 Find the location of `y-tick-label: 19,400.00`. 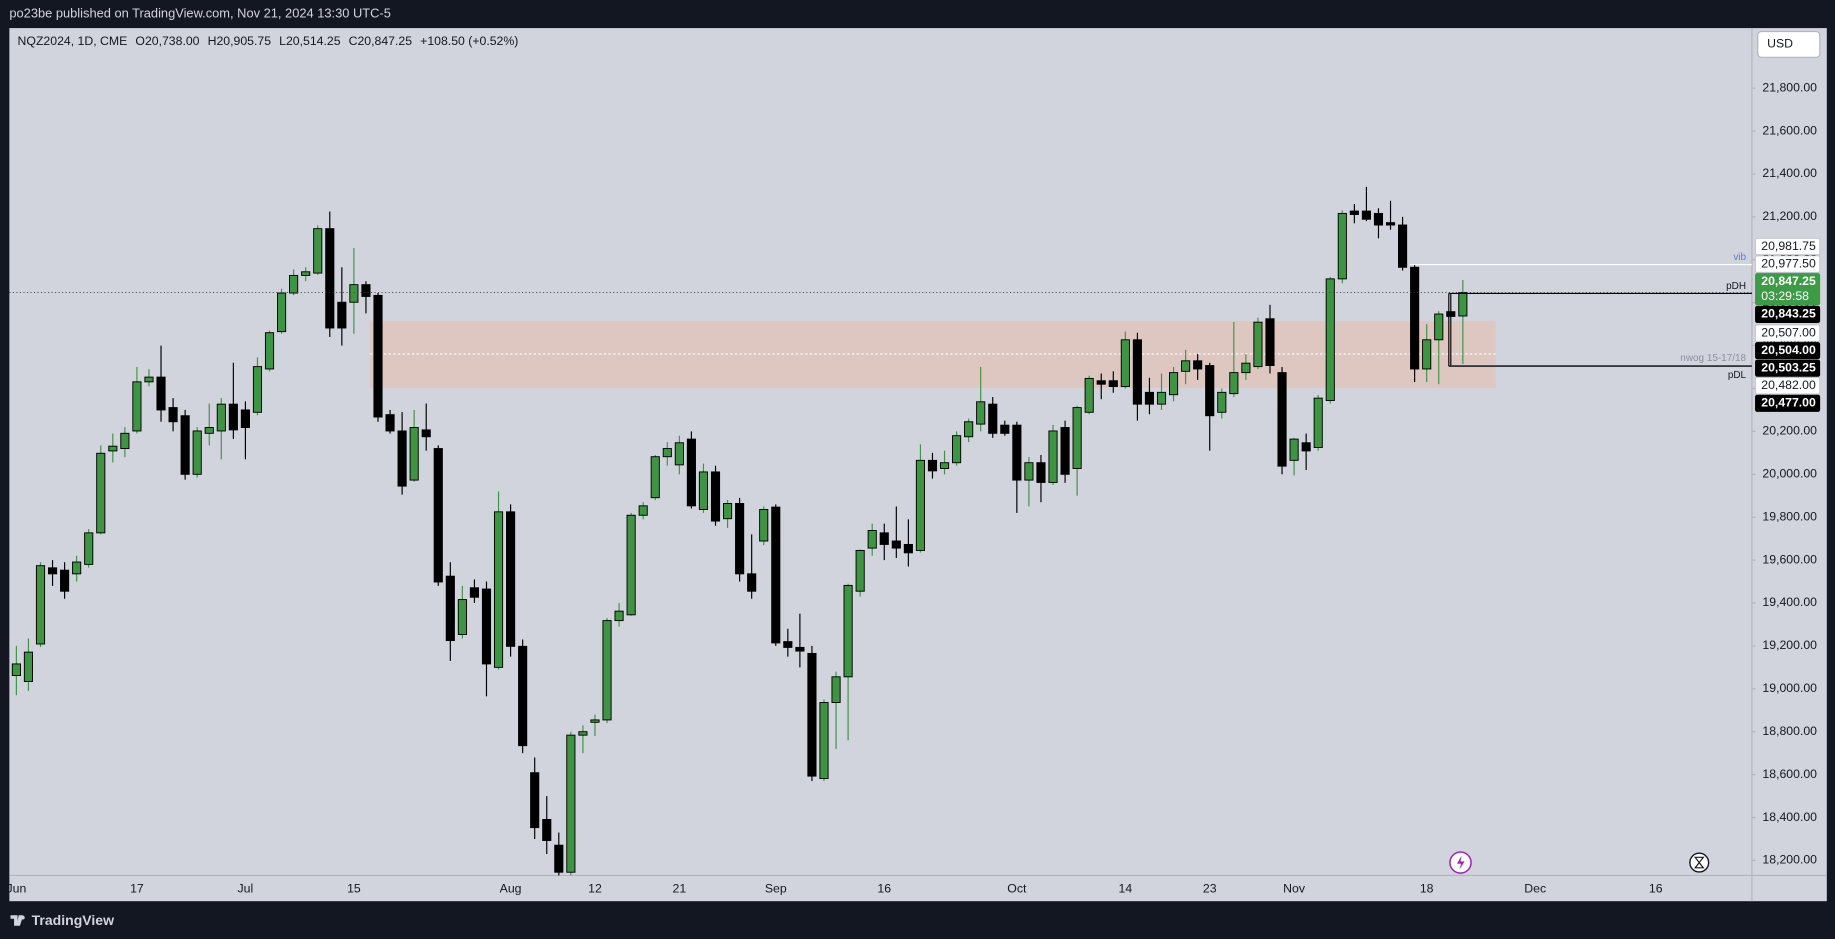

y-tick-label: 19,400.00 is located at coordinates (1789, 602).